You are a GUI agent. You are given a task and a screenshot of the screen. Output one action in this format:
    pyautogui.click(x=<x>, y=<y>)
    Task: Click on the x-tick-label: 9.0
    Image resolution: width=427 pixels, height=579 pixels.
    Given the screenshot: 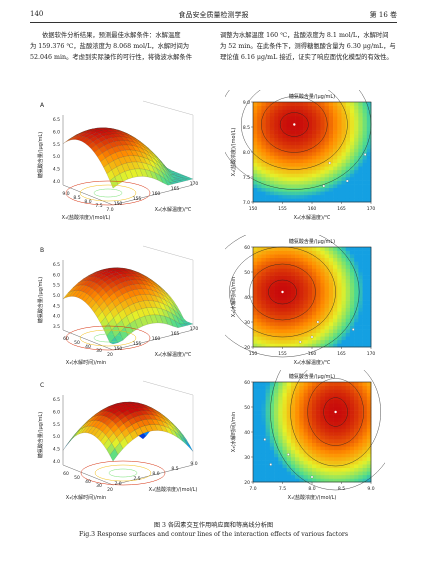 What is the action you would take?
    pyautogui.click(x=65, y=194)
    